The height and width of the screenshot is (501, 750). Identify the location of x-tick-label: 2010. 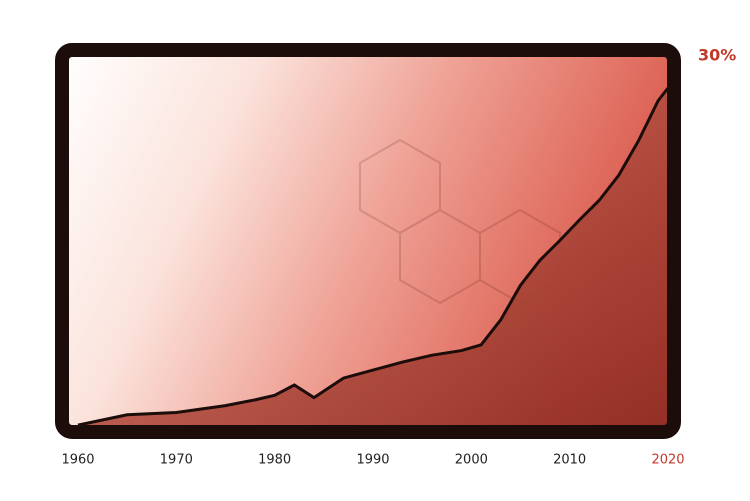
(569, 460).